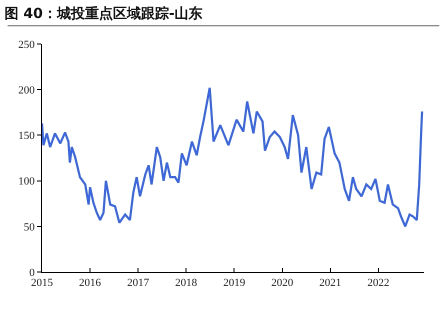 The height and width of the screenshot is (322, 448). I want to click on y-tick-label: 100, so click(27, 182).